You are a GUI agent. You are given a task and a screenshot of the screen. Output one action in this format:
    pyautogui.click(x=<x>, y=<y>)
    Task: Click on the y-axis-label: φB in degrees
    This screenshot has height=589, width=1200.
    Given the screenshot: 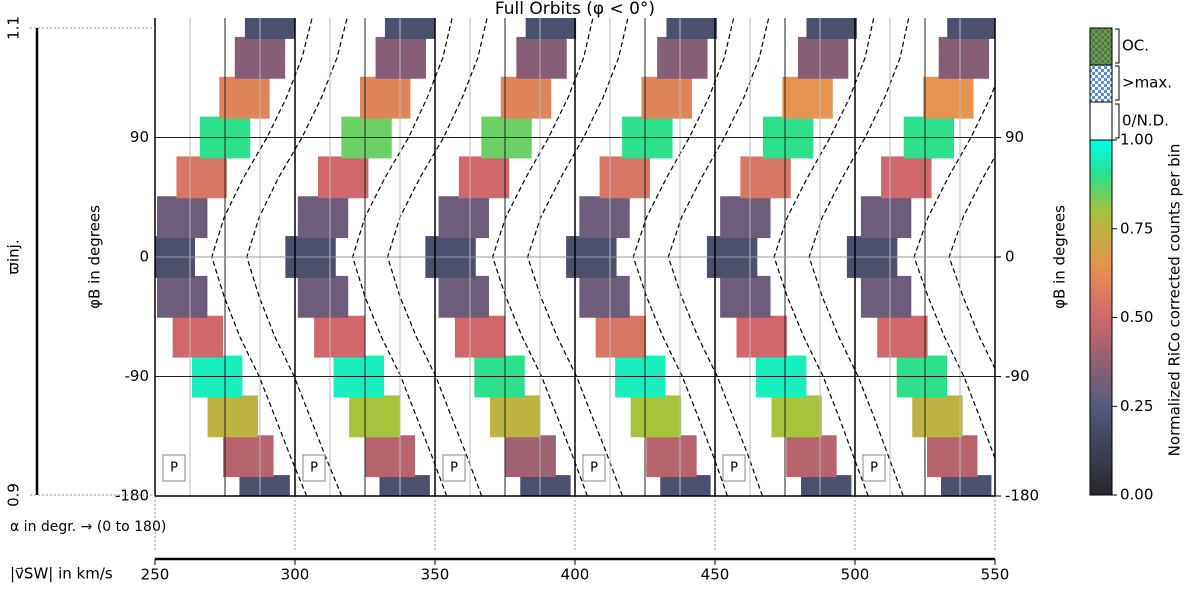 What is the action you would take?
    pyautogui.click(x=95, y=257)
    